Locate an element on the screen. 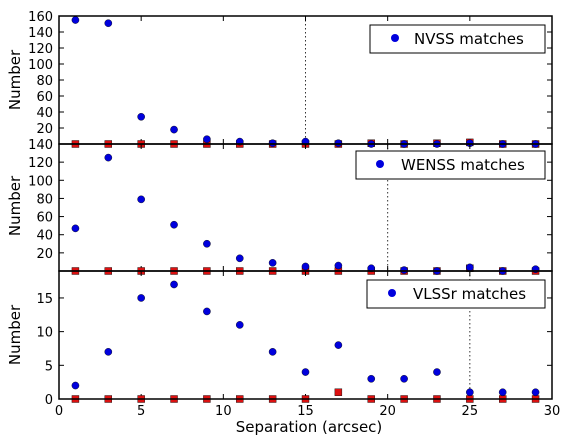  x-tick-label: 25 is located at coordinates (470, 411).